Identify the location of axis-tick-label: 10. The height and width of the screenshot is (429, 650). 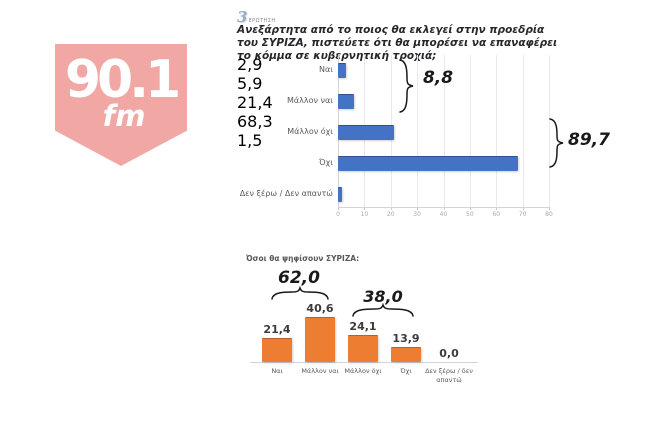
(364, 214).